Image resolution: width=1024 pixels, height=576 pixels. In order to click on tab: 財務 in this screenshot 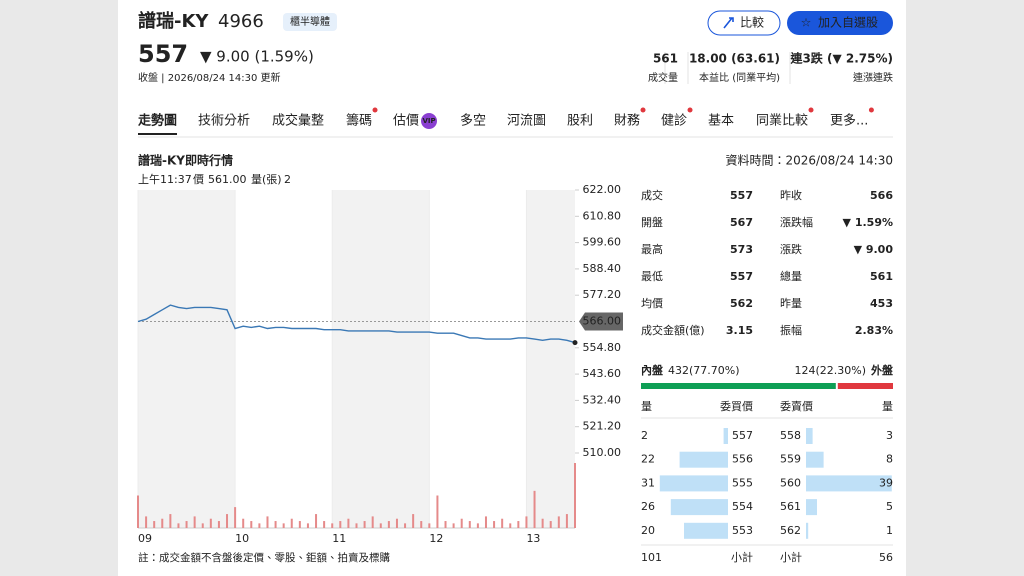, I will do `click(627, 121)`.